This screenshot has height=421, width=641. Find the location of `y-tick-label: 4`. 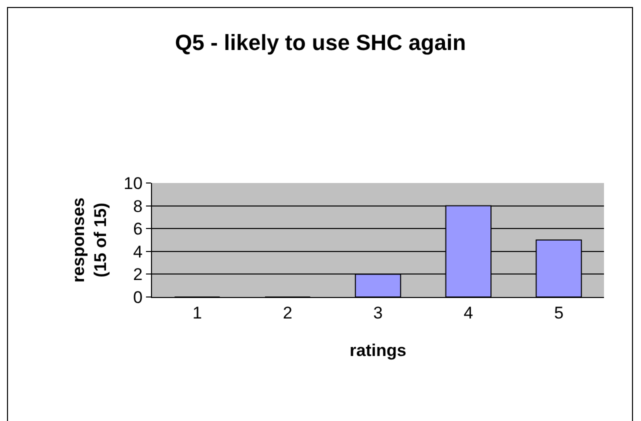

y-tick-label: 4 is located at coordinates (138, 252).